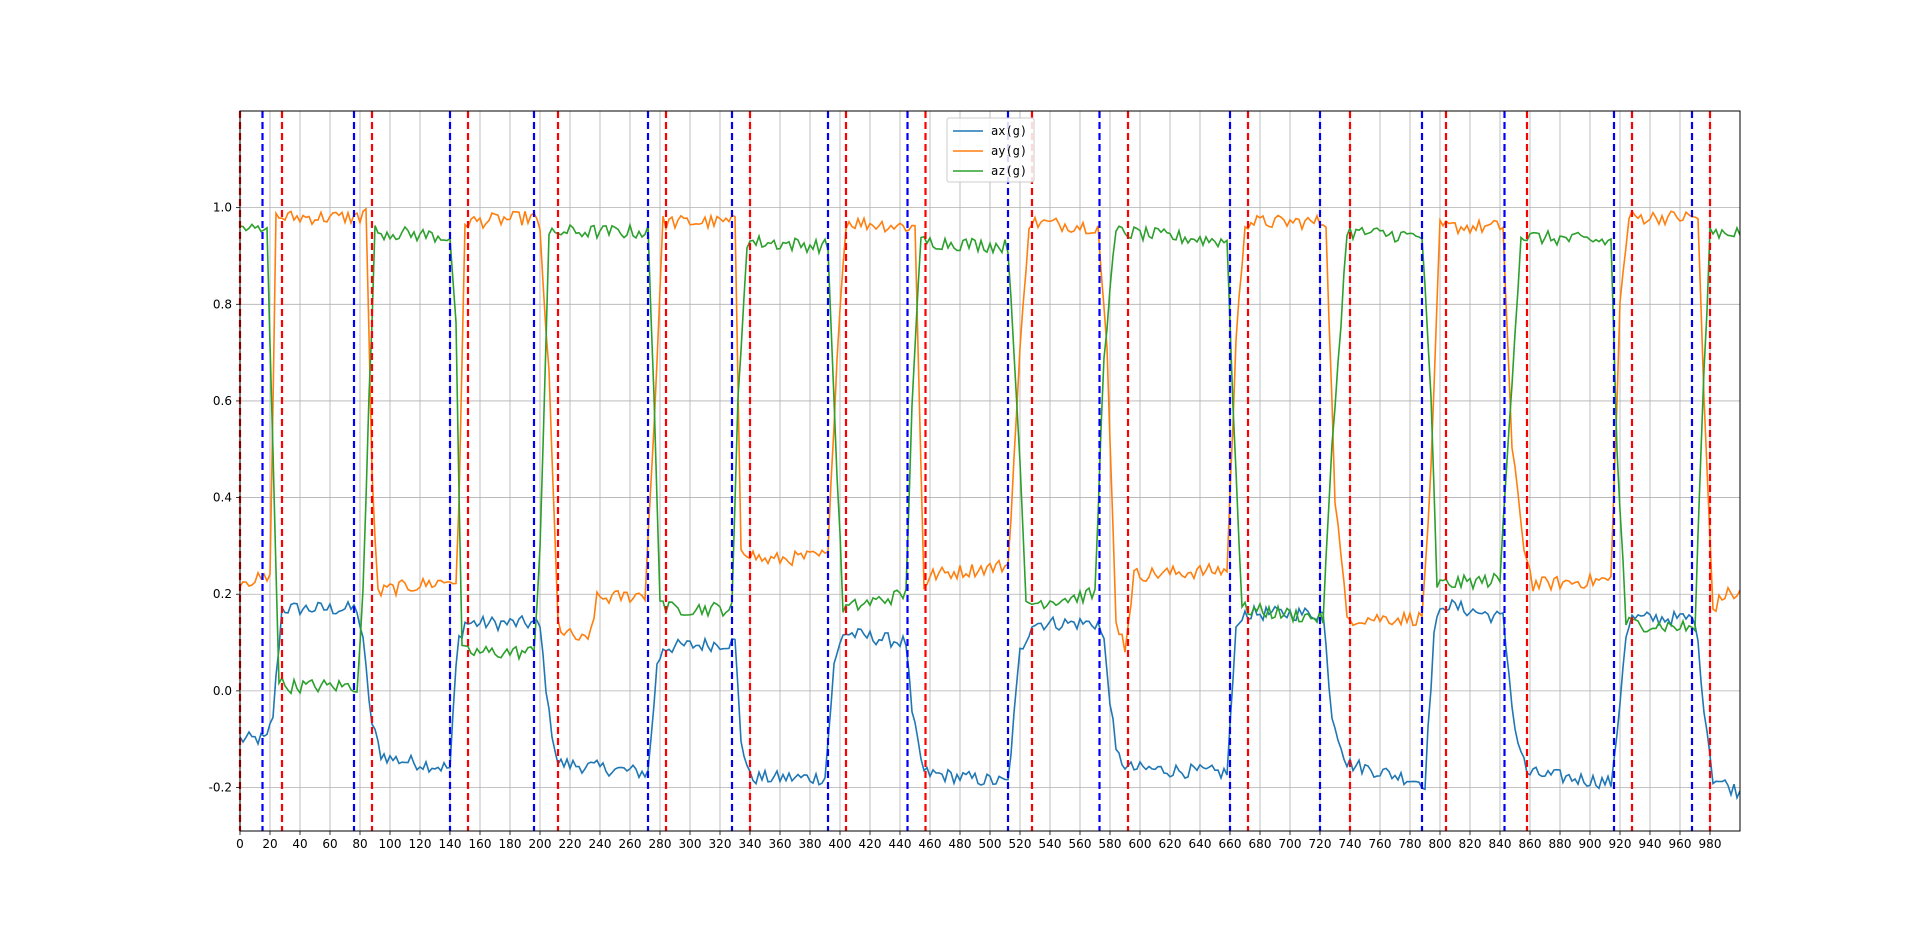  Describe the element at coordinates (1380, 844) in the screenshot. I see `x-tick-label: 760` at that location.